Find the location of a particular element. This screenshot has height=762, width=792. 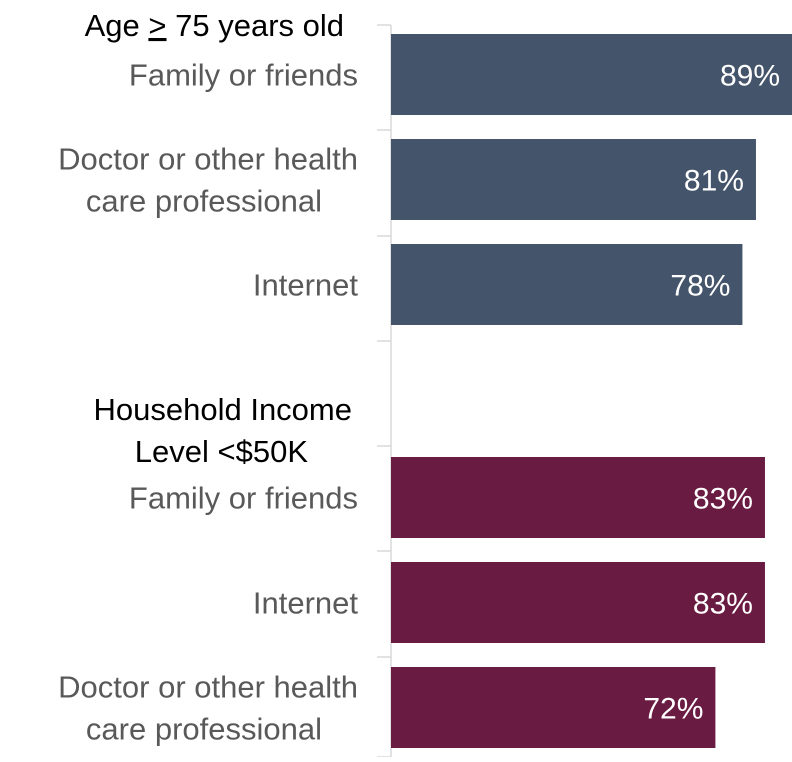

bar-value-label: 72% is located at coordinates (673, 709).